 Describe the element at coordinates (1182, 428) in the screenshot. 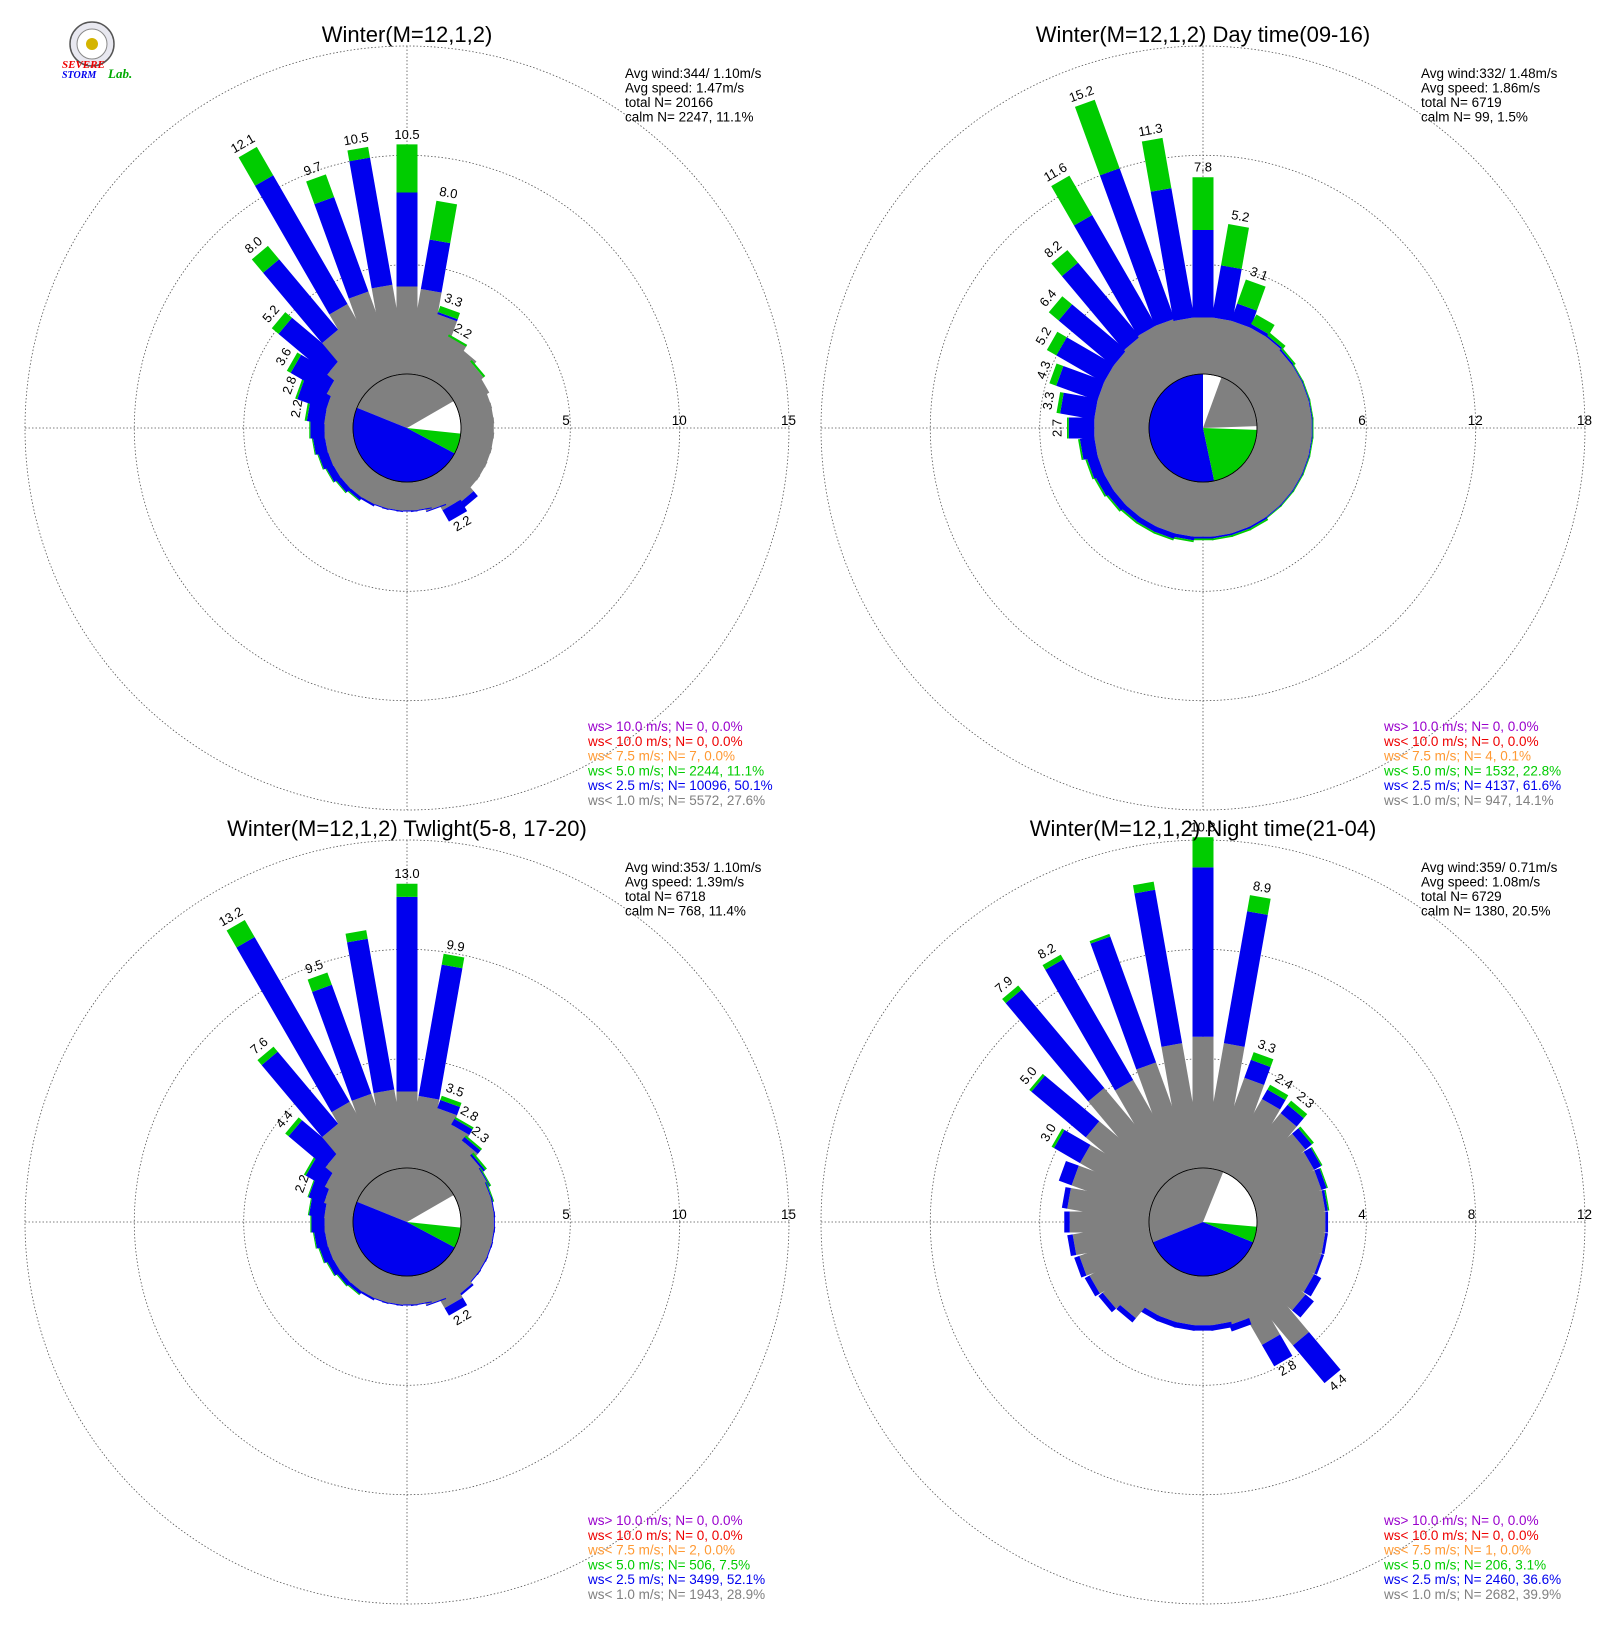

I see `core-wedge-blue` at that location.